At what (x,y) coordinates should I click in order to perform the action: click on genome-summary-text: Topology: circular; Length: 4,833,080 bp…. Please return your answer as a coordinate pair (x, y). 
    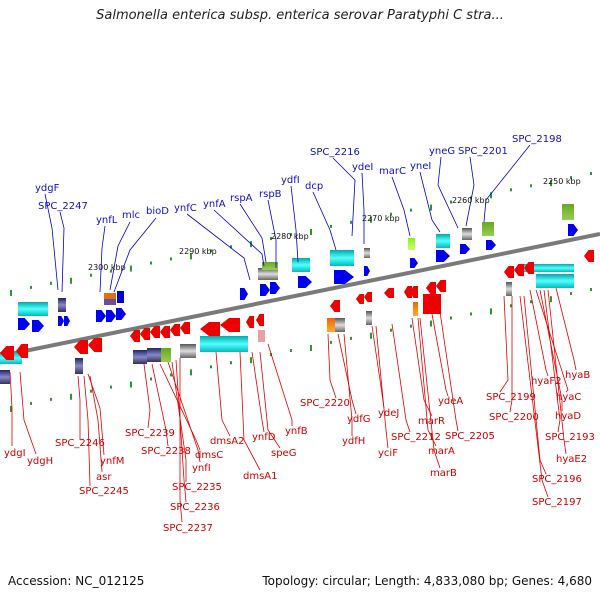
    Looking at the image, I should click on (427, 581).